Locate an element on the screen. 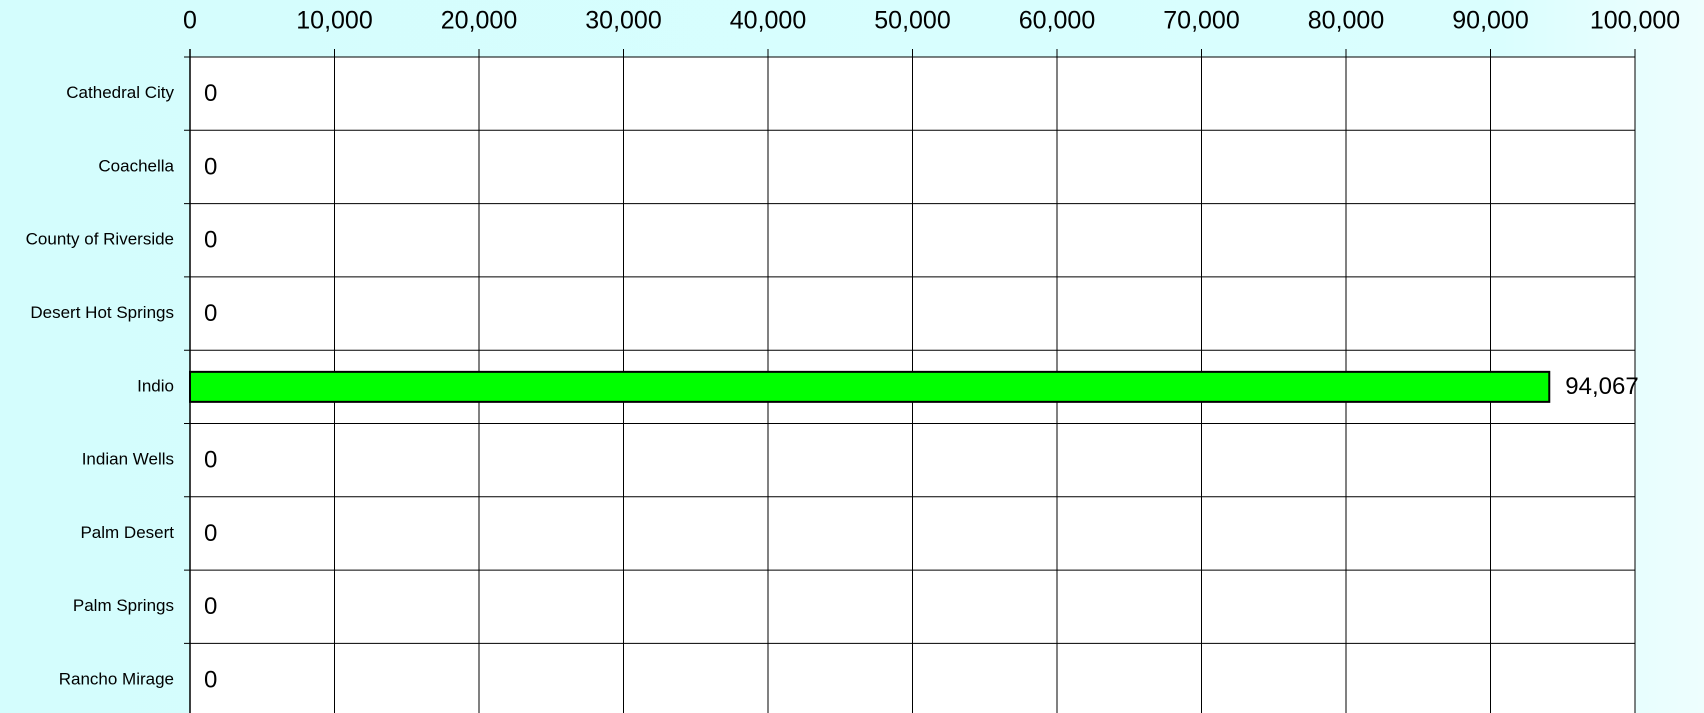 The width and height of the screenshot is (1704, 713). y-tick-label: Rancho Mirage is located at coordinates (116, 679).